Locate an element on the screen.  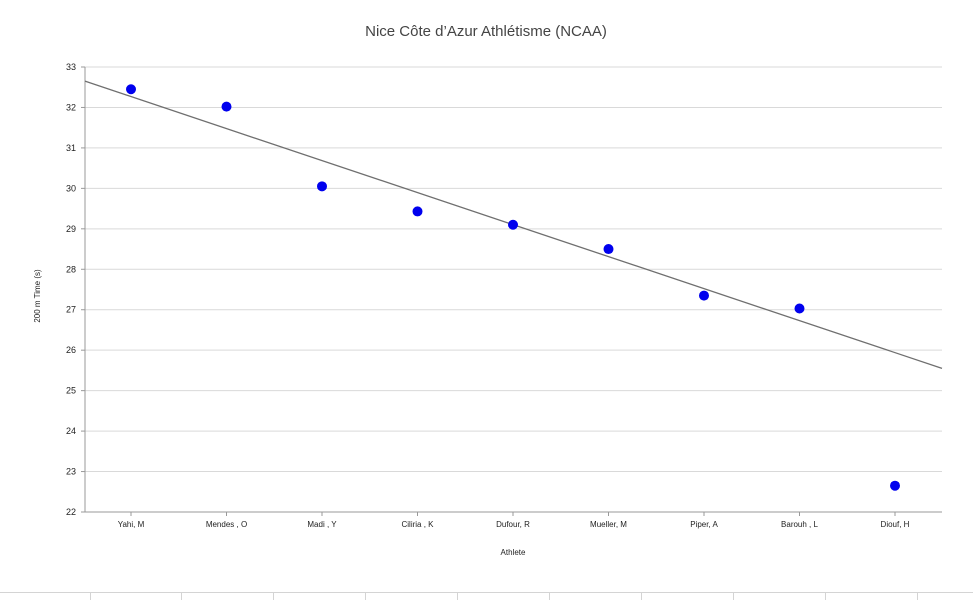
x-tick-label: Ciliria , K is located at coordinates (417, 524).